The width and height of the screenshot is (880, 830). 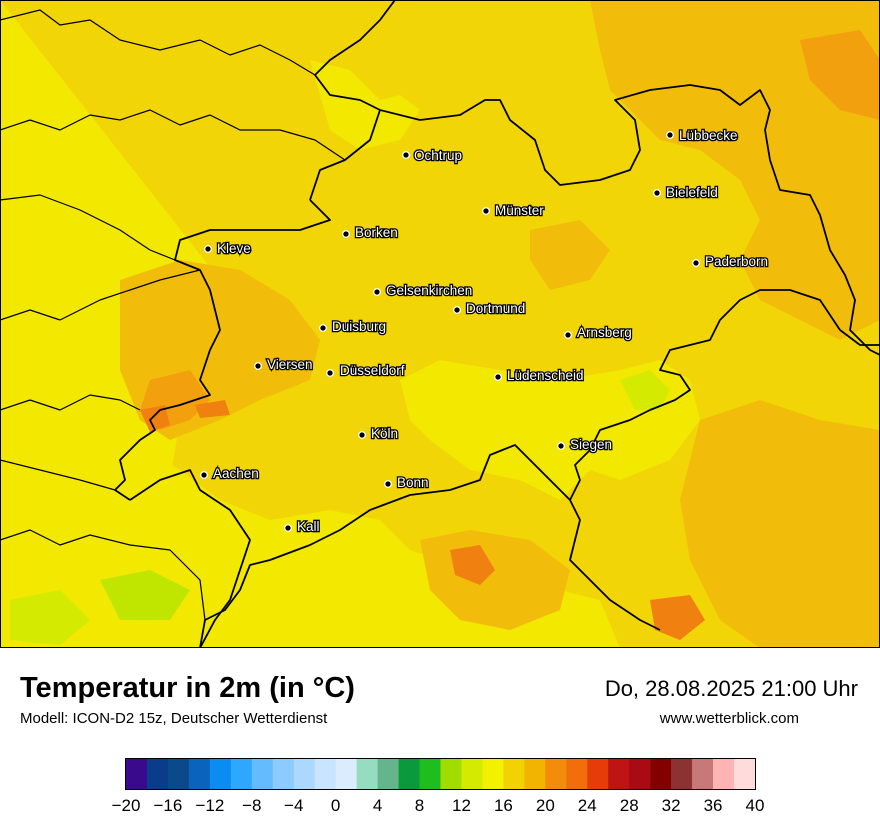 I want to click on city-label: Dortmund, so click(x=495, y=308).